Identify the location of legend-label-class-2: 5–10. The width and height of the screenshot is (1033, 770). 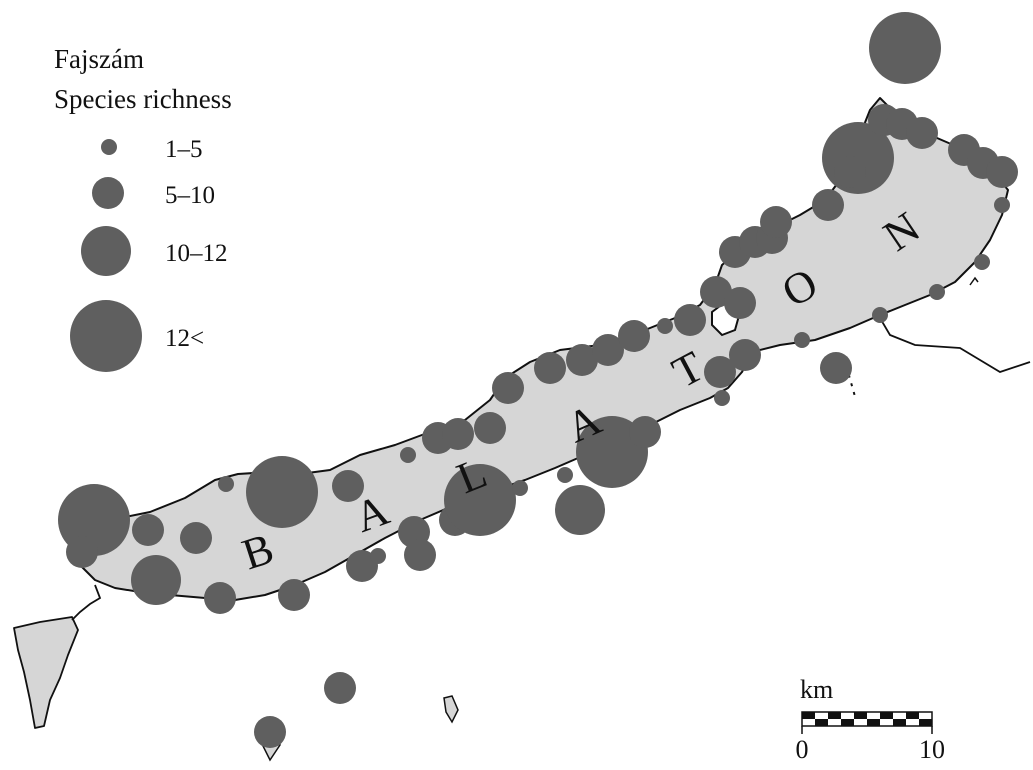
(190, 195).